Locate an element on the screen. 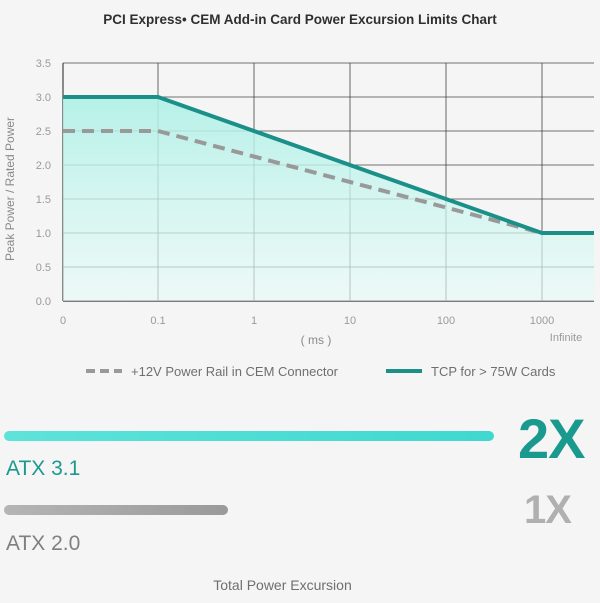 This screenshot has width=600, height=603. legend-label-12v-rail: +12V Power Rail in CEM Connector is located at coordinates (235, 371).